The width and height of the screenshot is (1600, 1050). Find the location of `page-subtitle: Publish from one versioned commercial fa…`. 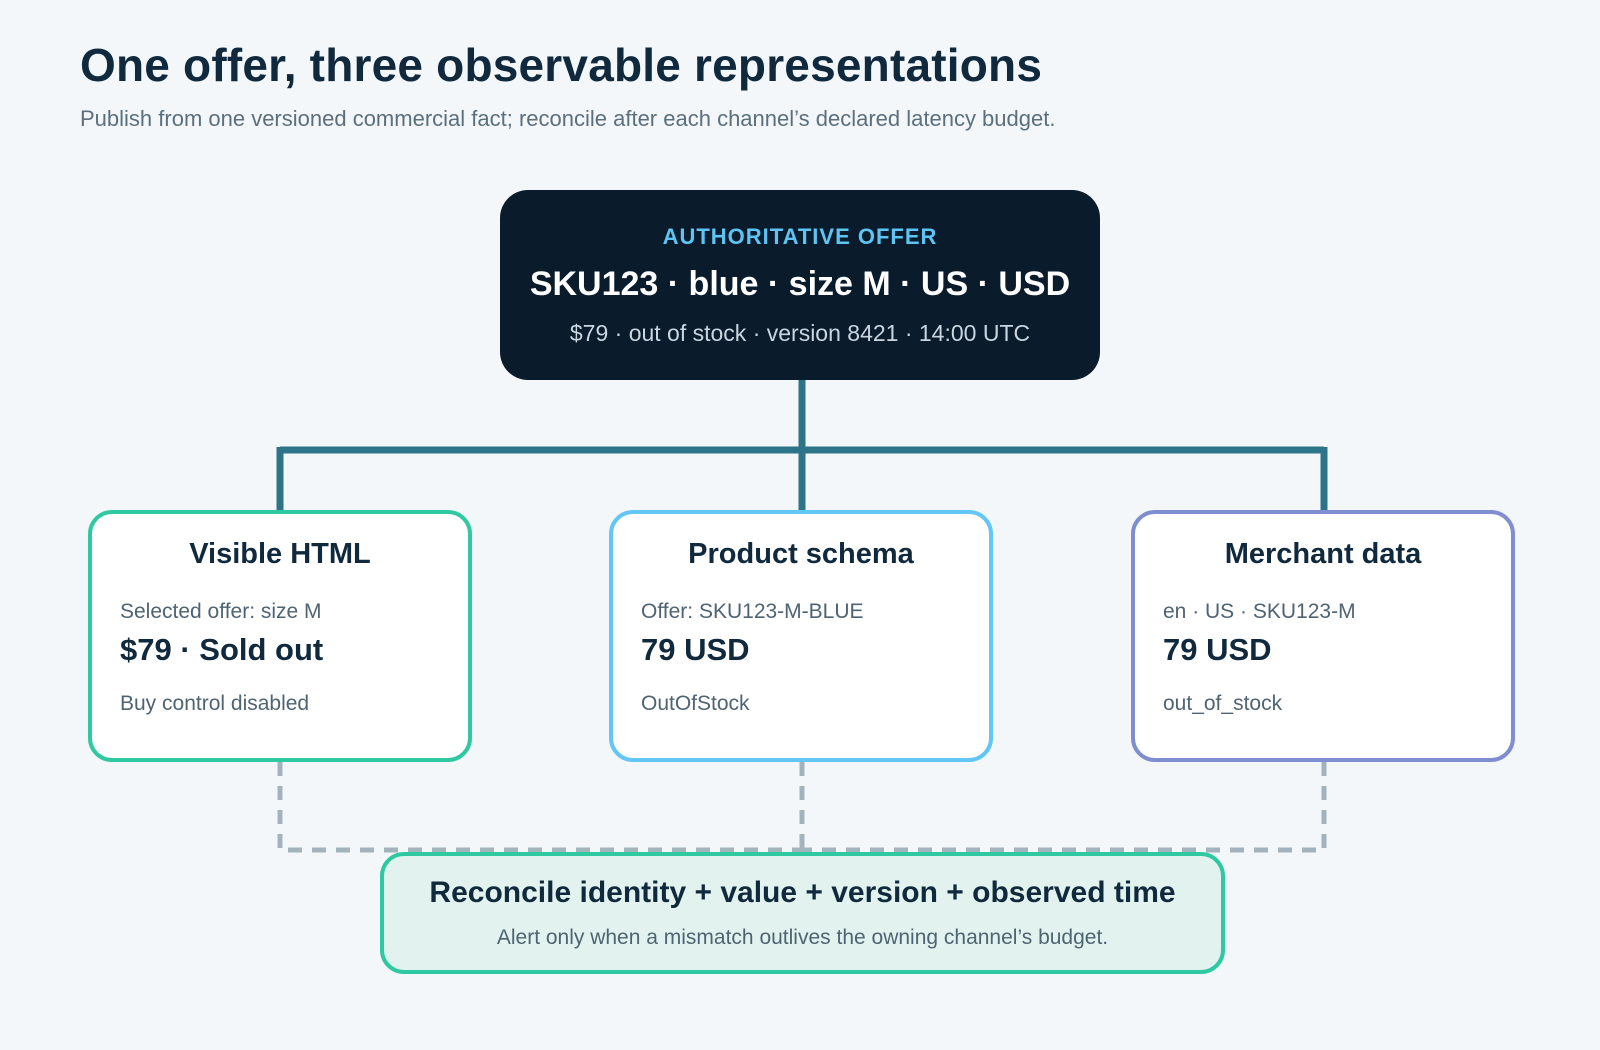

page-subtitle: Publish from one versioned commercial fa… is located at coordinates (568, 118).